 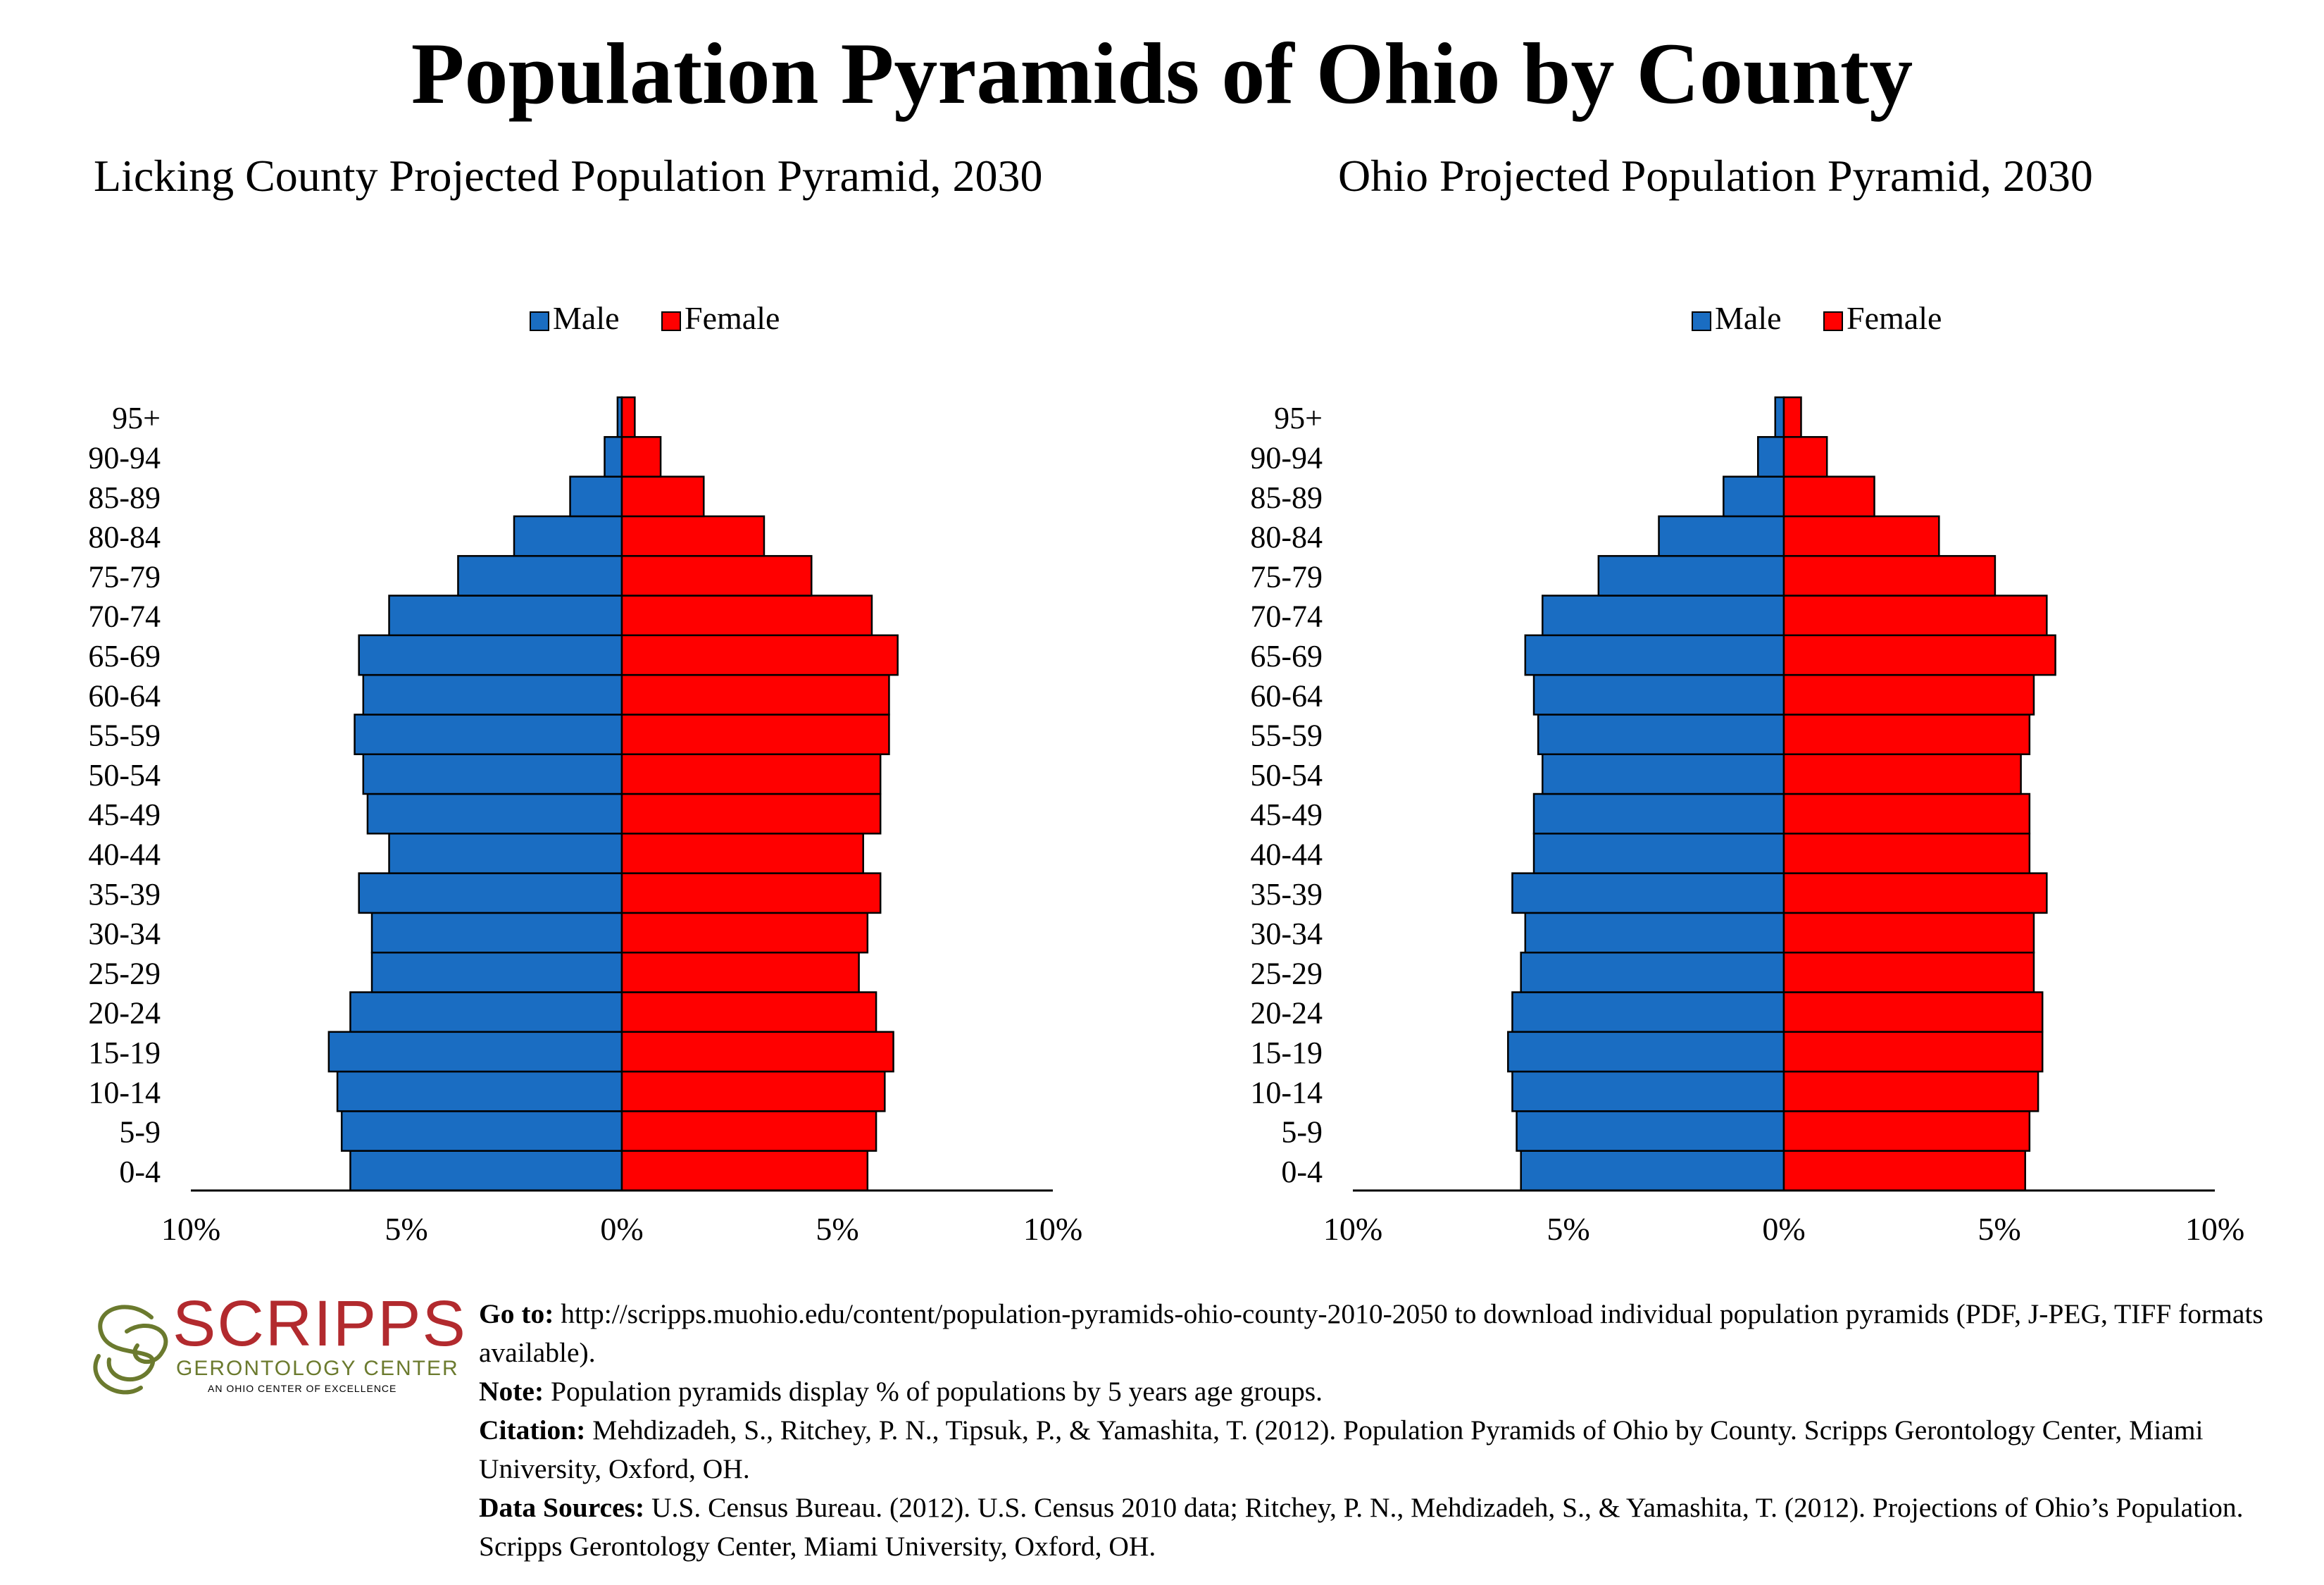 I want to click on ohio-legend: Male Female, so click(x=1817, y=318).